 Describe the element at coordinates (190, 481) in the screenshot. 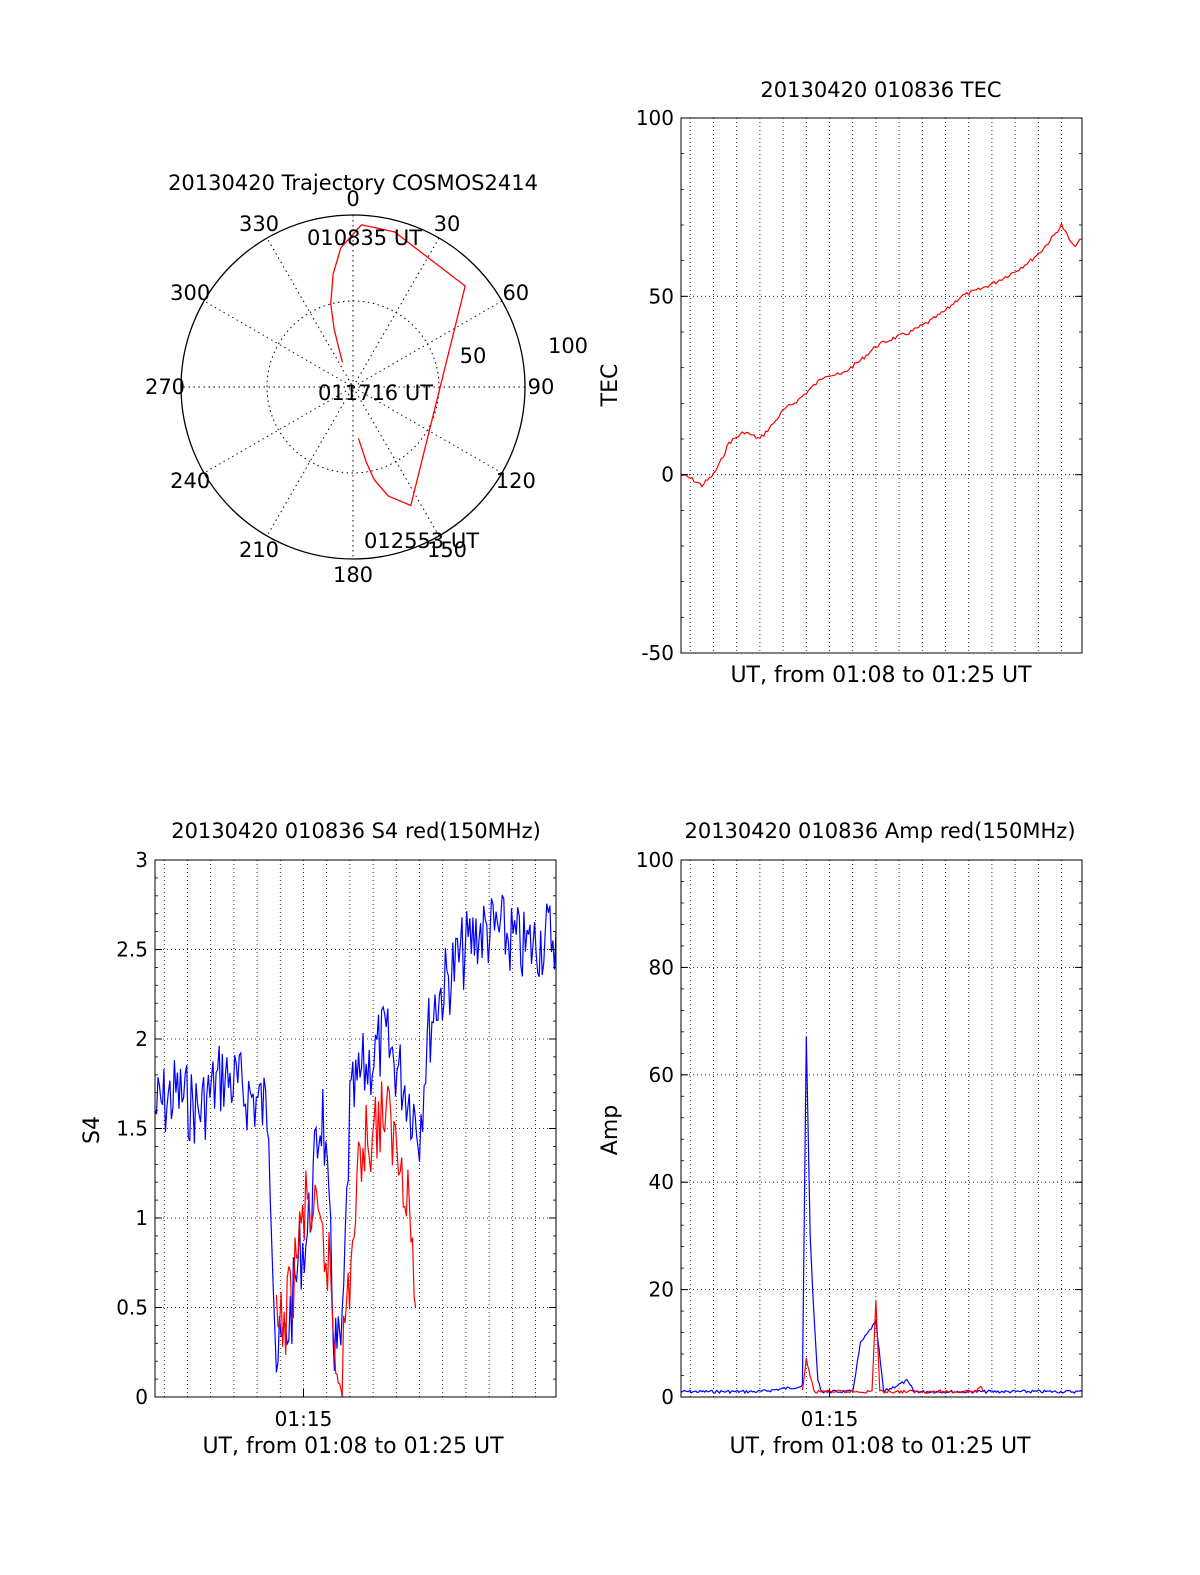

I see `polar-azimuth-label: 240` at that location.